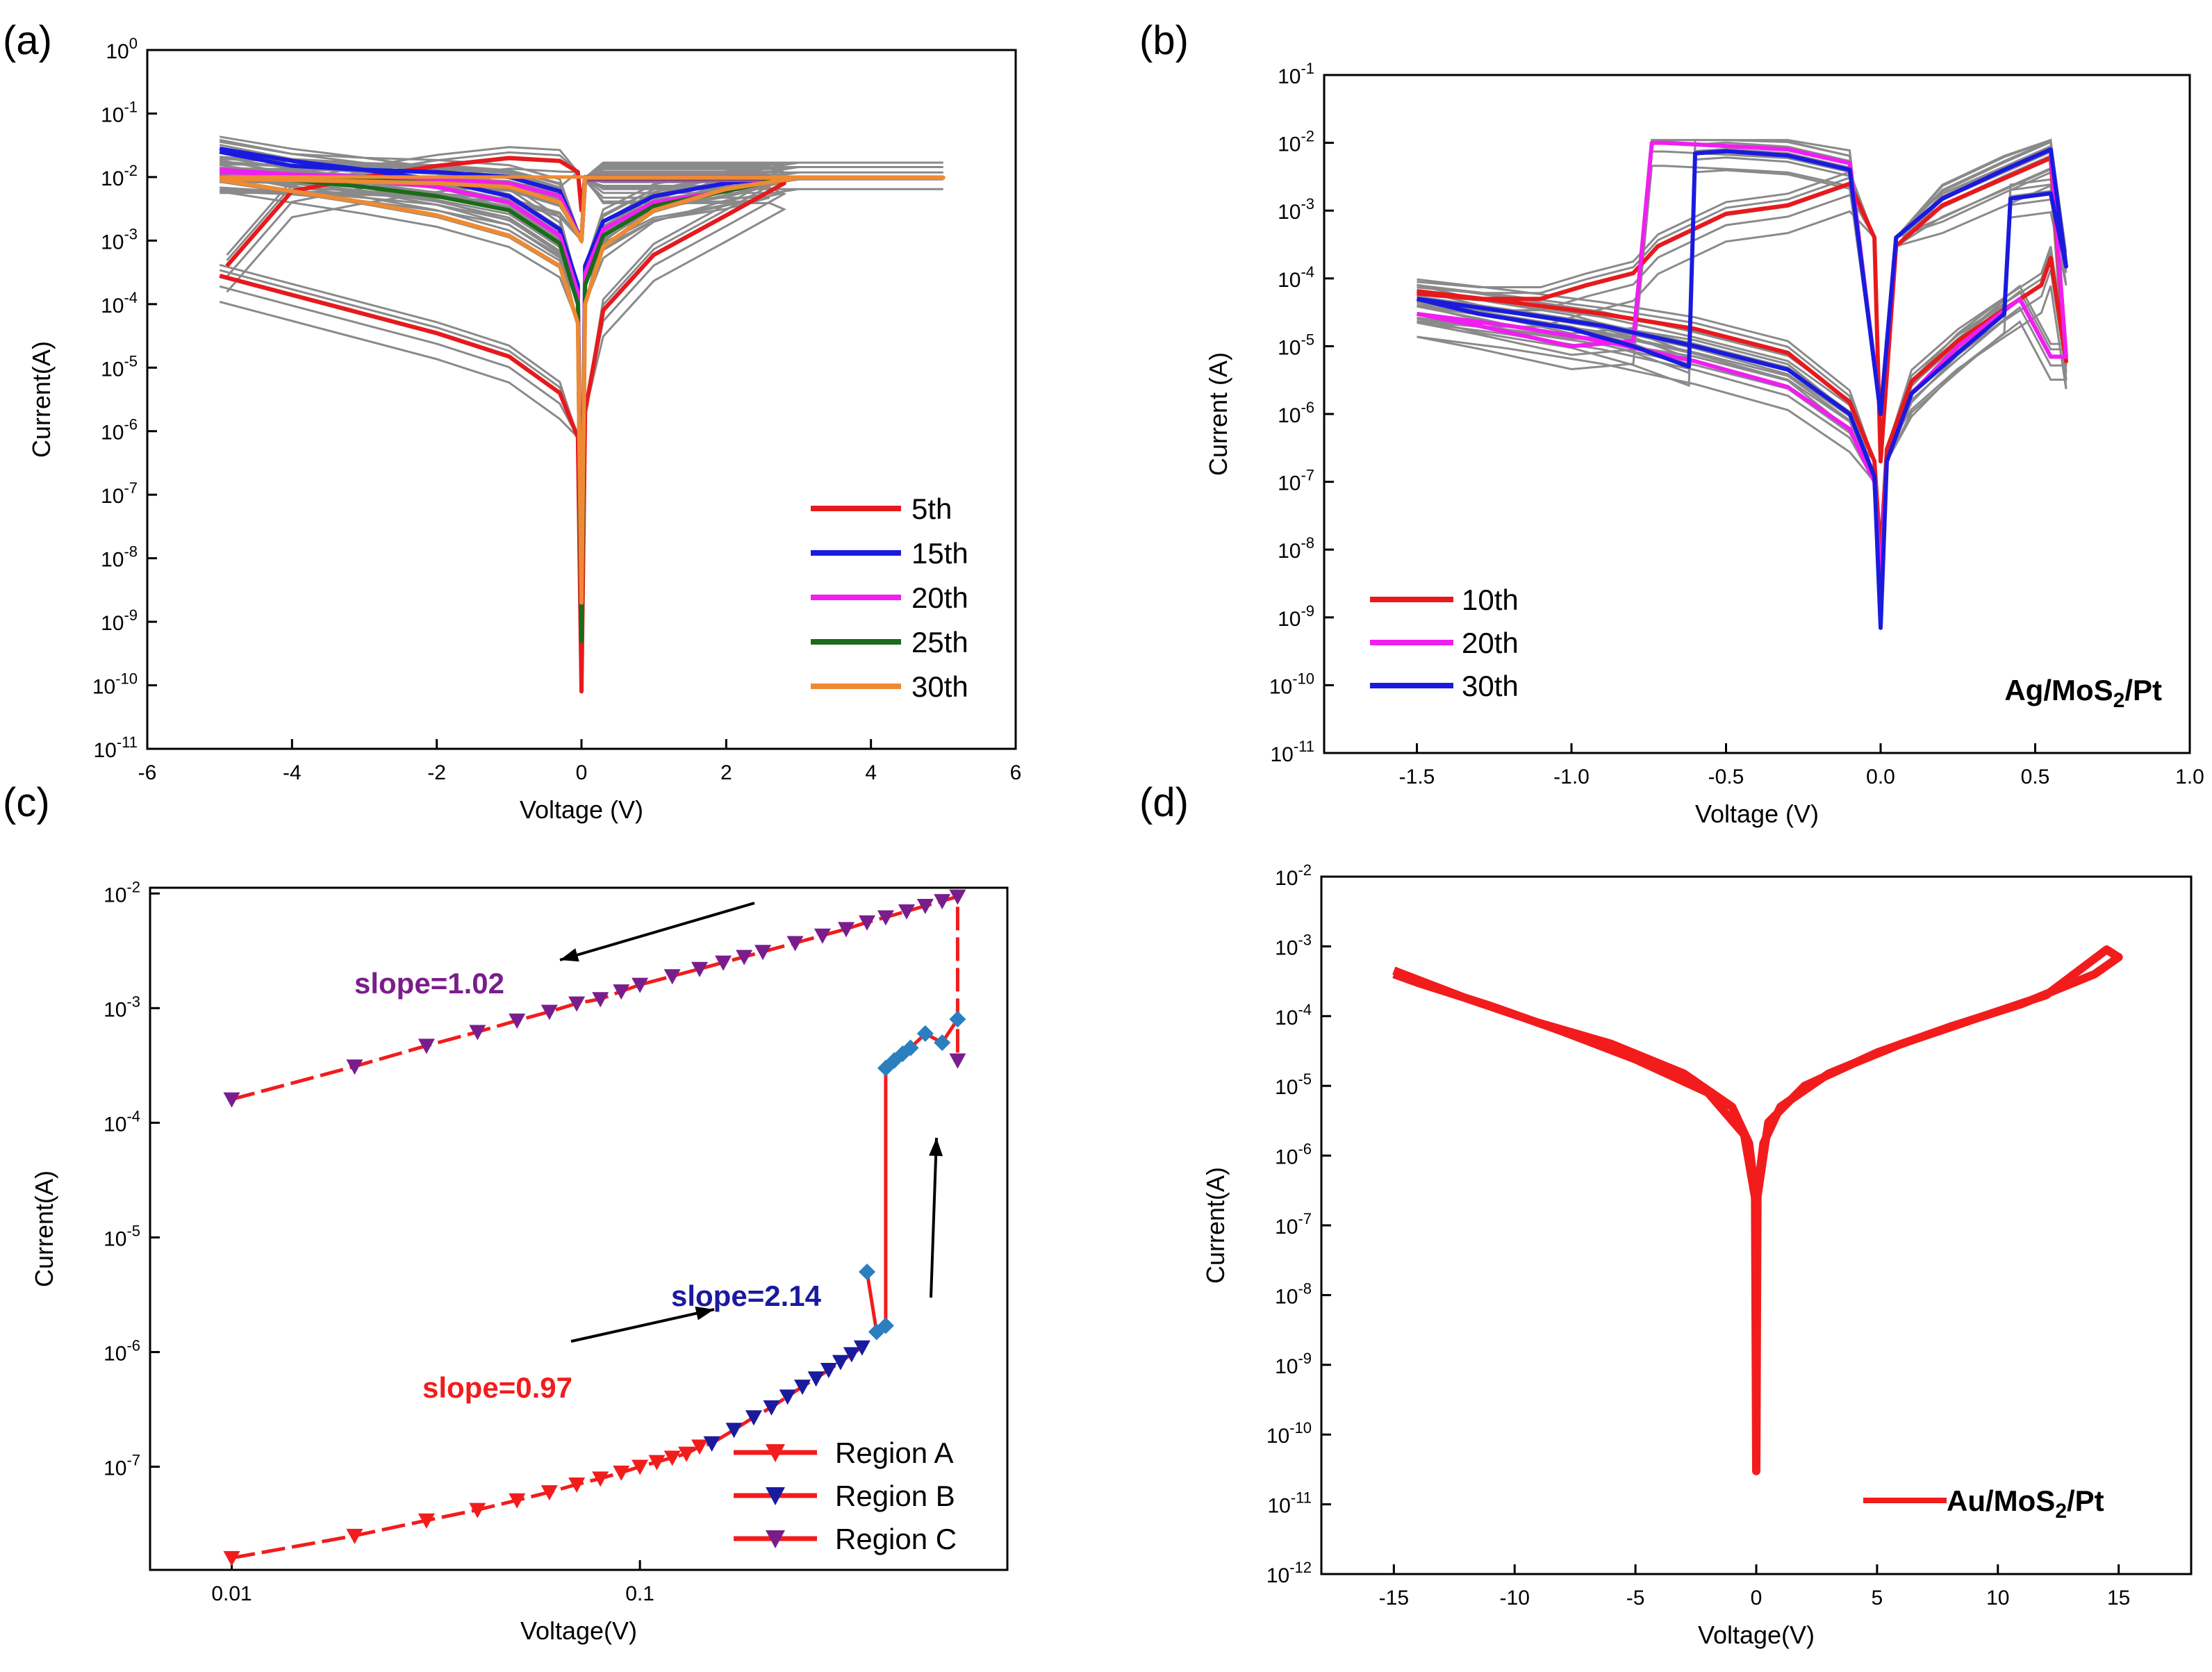  Describe the element at coordinates (1515, 1598) in the screenshot. I see `x-tick-label: -10` at that location.